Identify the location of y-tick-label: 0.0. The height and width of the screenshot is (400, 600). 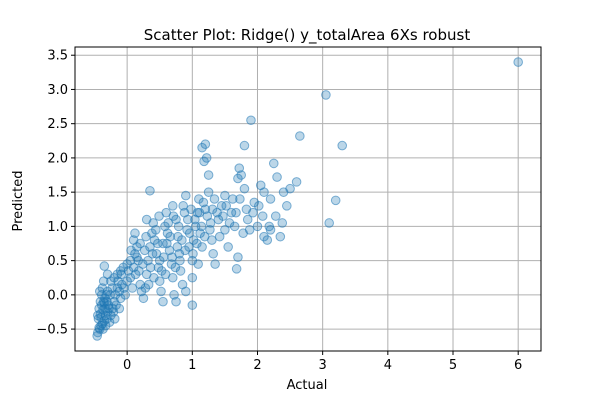
(57, 295).